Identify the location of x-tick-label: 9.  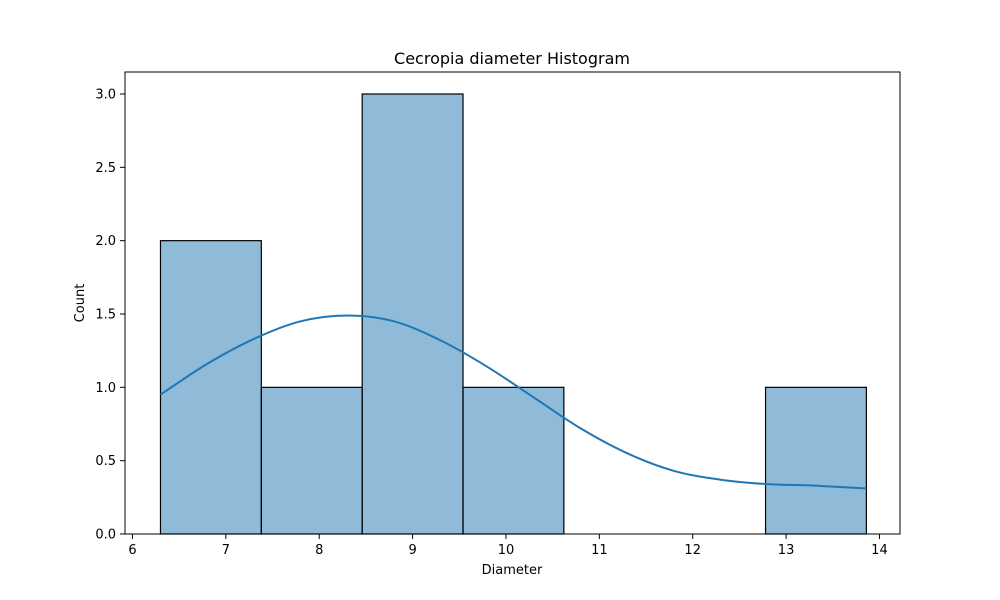
(412, 550).